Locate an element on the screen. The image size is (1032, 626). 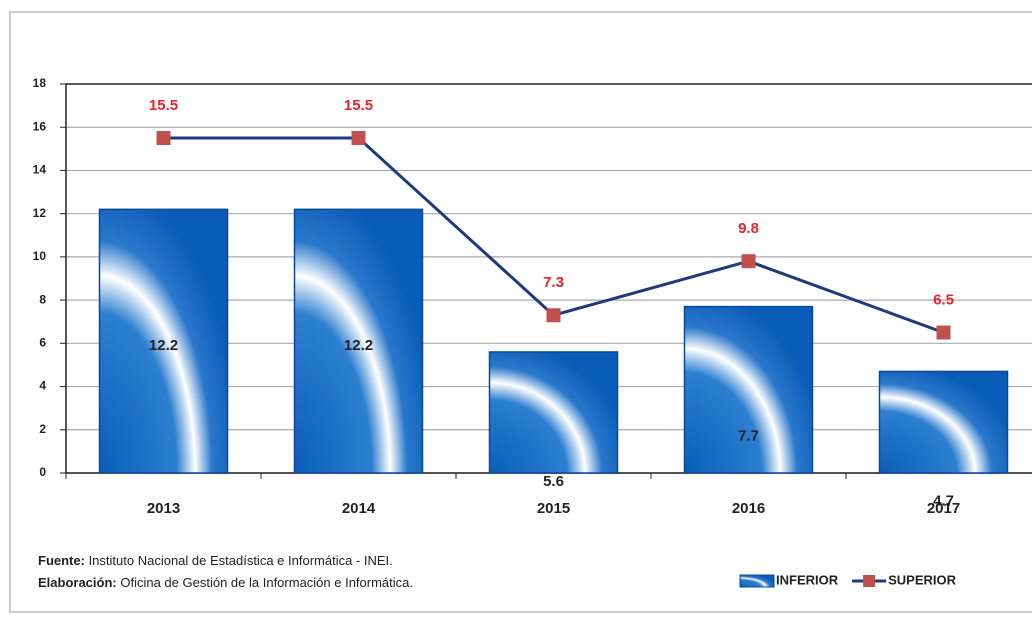
y-tick-label: 6 is located at coordinates (42, 343).